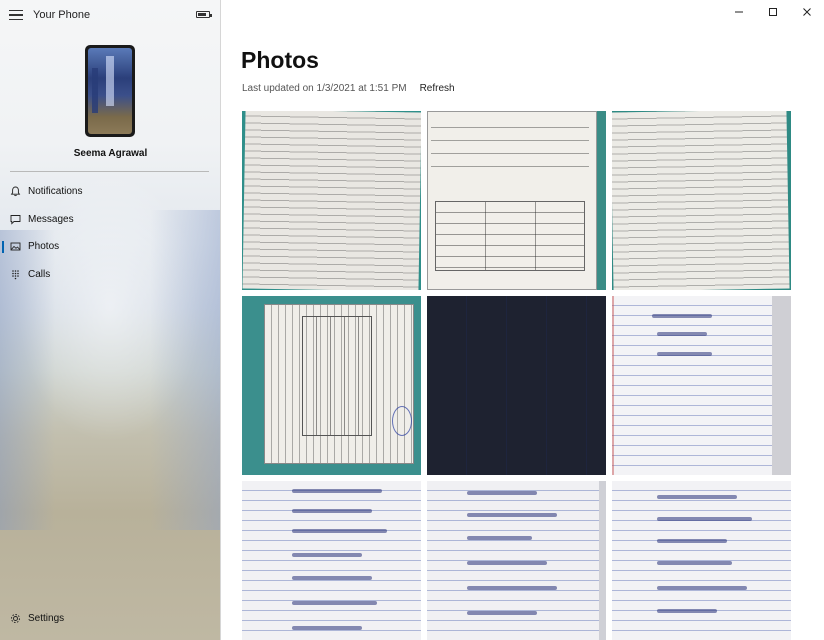 The width and height of the screenshot is (824, 640). Describe the element at coordinates (15, 274) in the screenshot. I see `dialpad-icon` at that location.